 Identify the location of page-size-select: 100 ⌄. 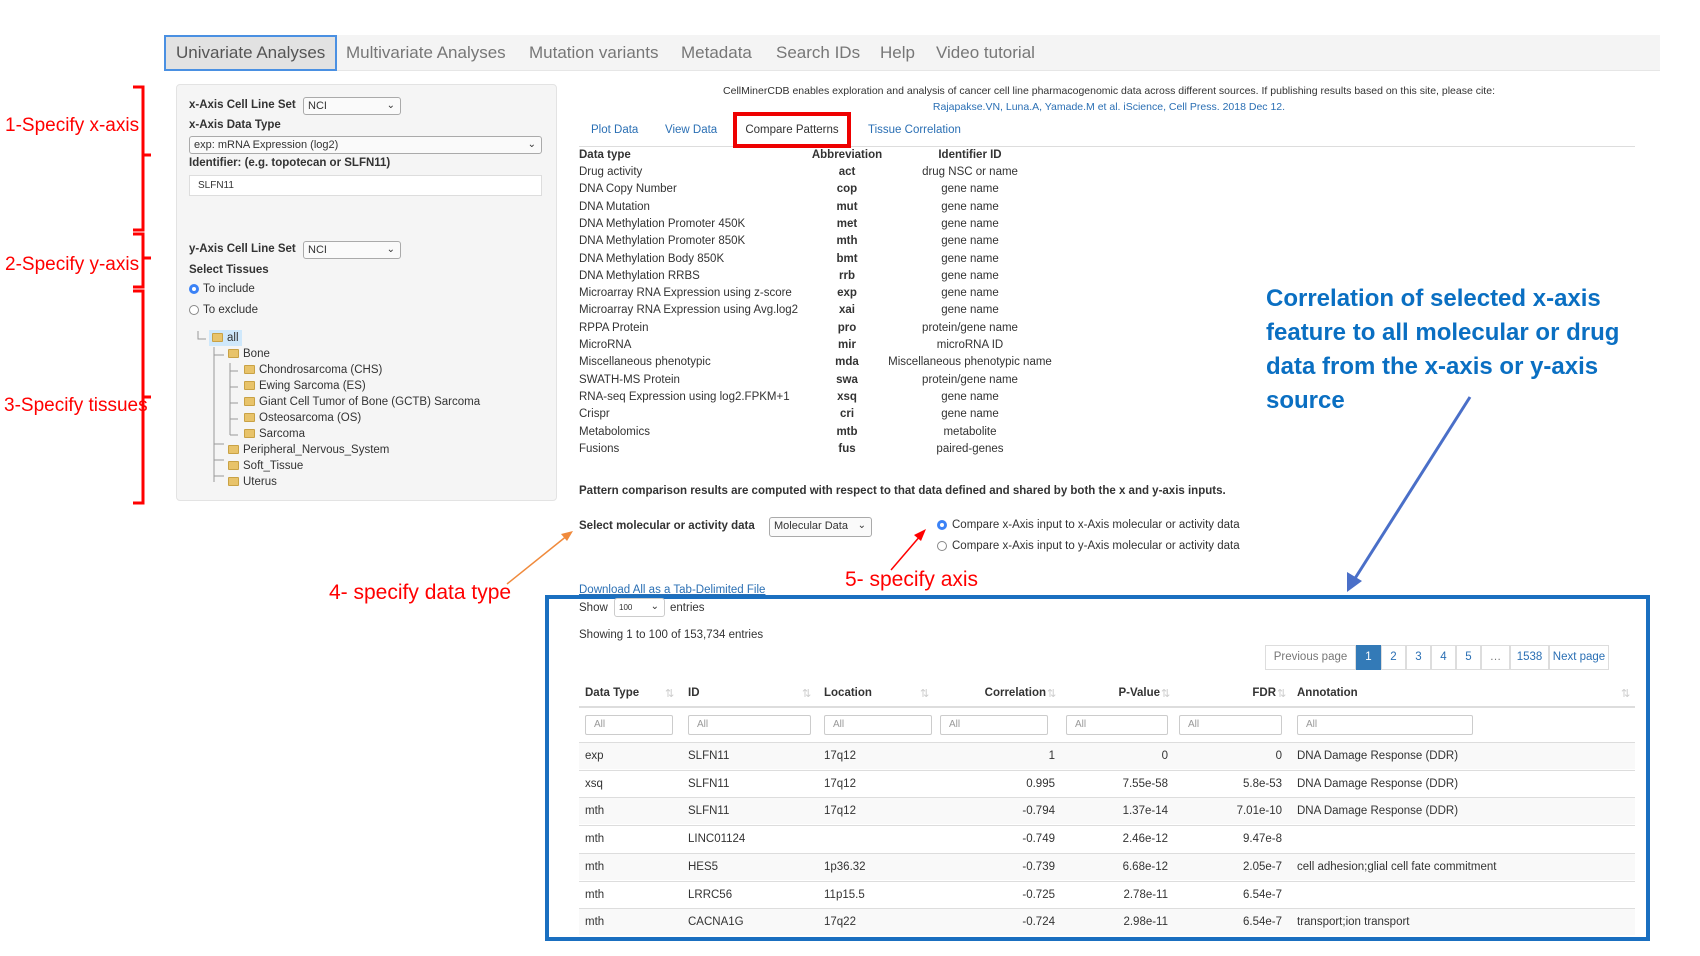
(639, 607).